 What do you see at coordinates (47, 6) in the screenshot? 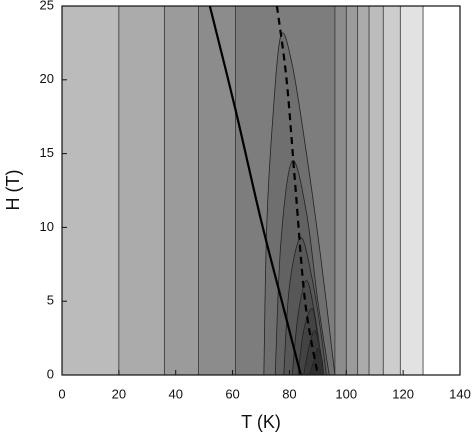
I see `y-tick-label: 25` at bounding box center [47, 6].